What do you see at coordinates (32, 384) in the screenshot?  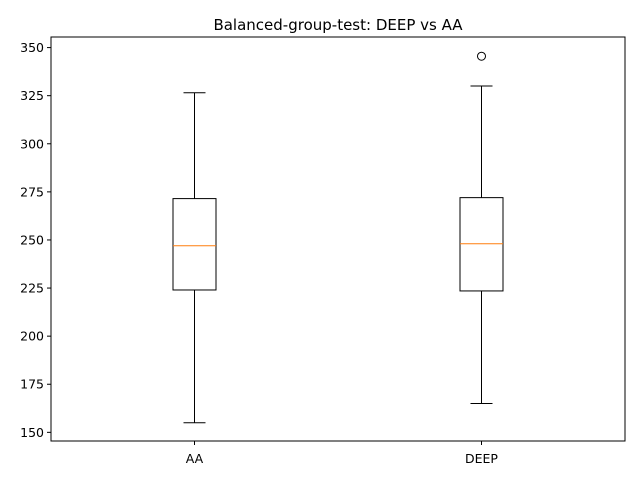 I see `y-tick-label: 175` at bounding box center [32, 384].